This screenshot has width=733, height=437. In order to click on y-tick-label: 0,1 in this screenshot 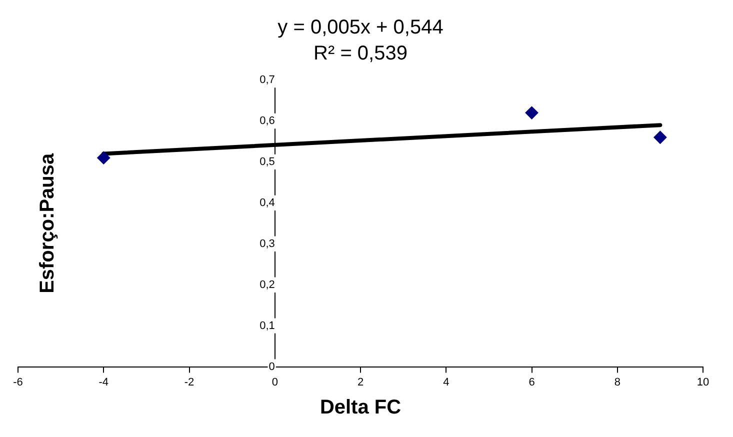, I will do `click(267, 326)`.